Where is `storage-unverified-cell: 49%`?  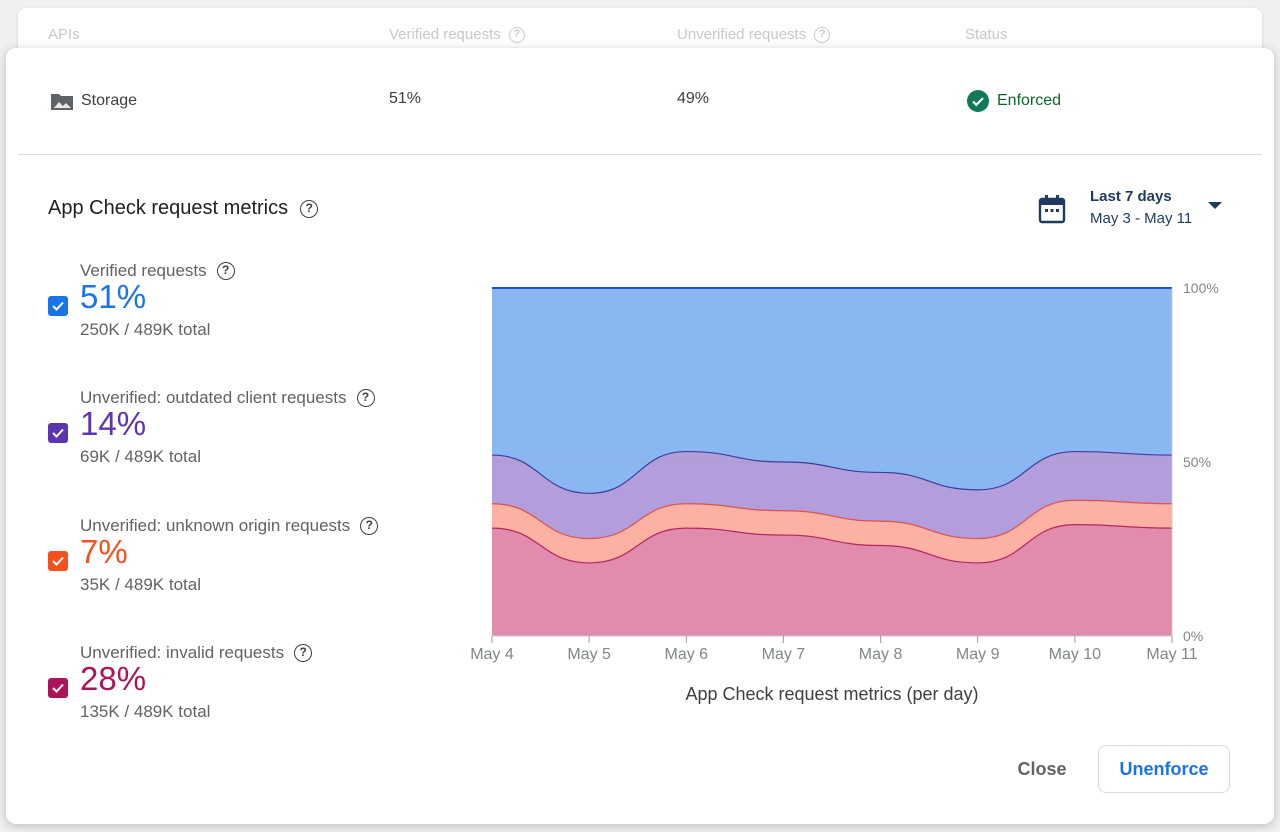 storage-unverified-cell: 49% is located at coordinates (693, 99).